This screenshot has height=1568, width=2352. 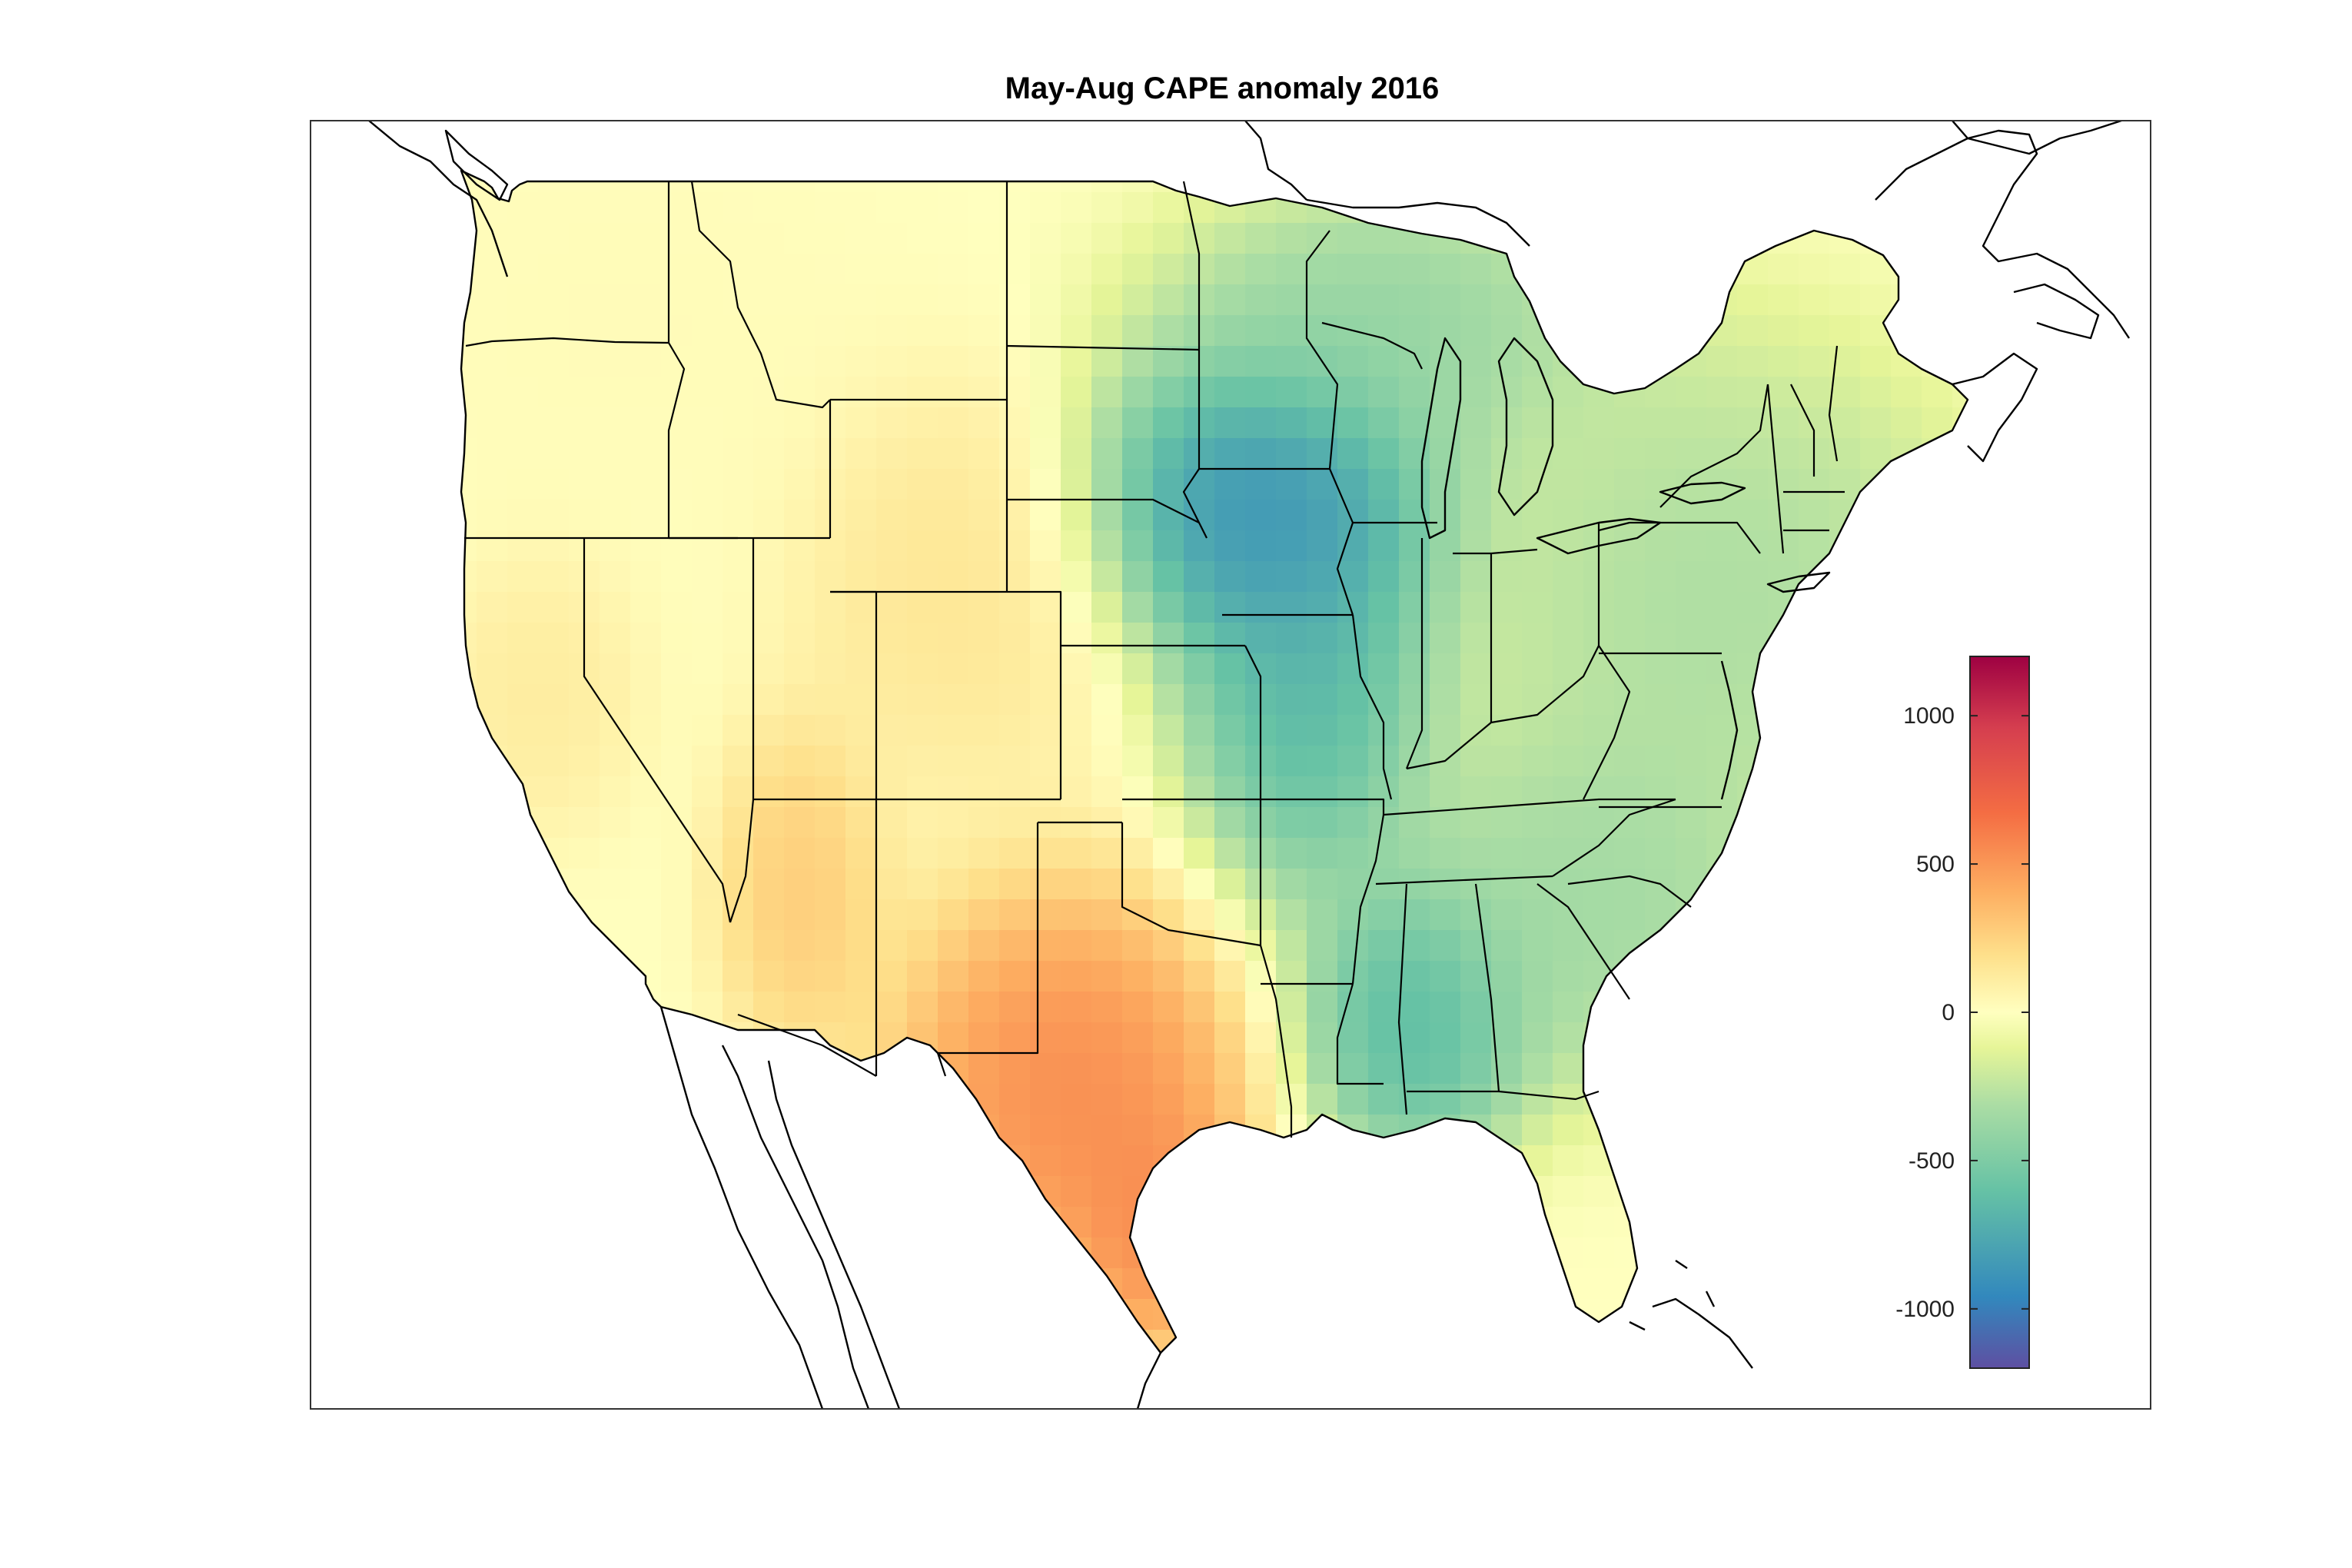 What do you see at coordinates (1672, 1295) in the screenshot?
I see `bahamas-islands` at bounding box center [1672, 1295].